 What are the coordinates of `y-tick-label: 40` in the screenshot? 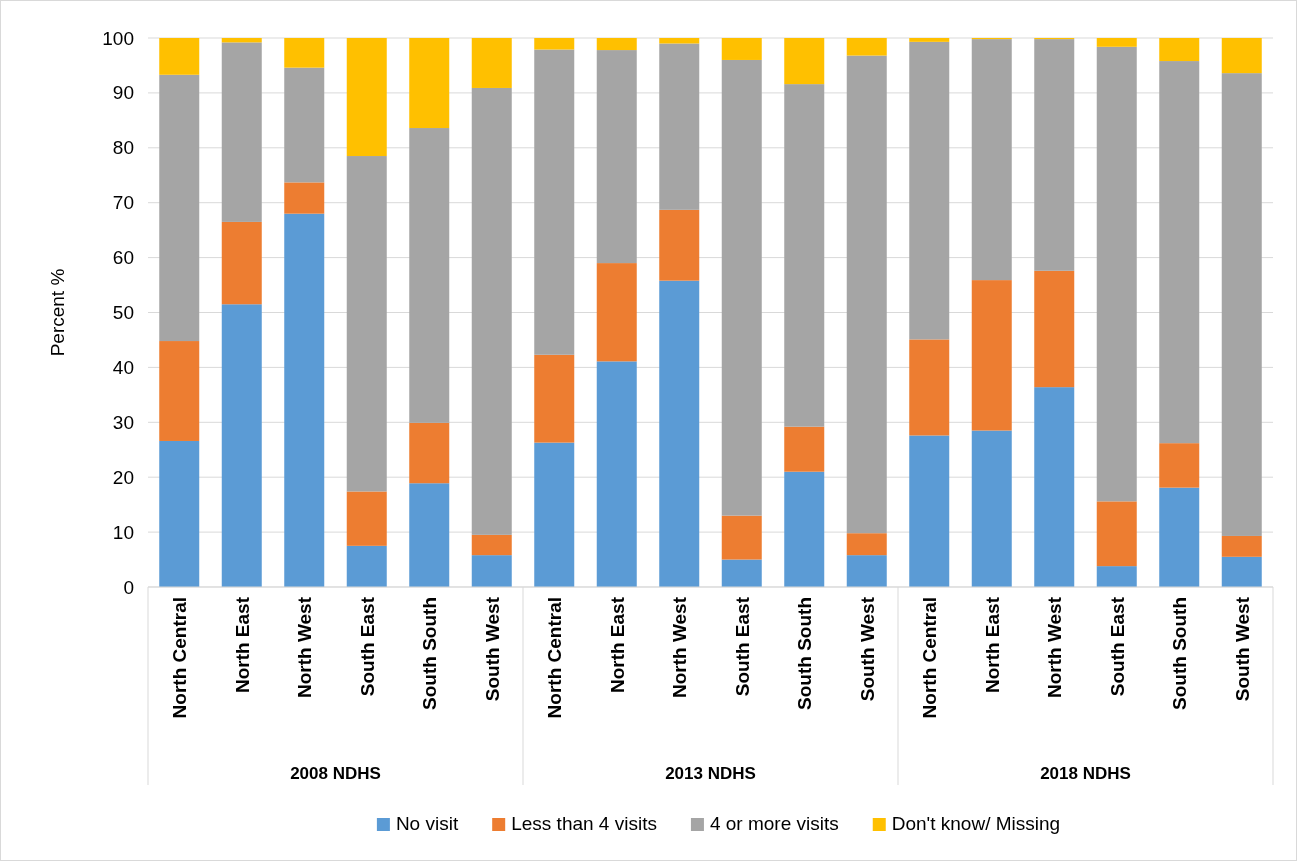 It's located at (123, 367).